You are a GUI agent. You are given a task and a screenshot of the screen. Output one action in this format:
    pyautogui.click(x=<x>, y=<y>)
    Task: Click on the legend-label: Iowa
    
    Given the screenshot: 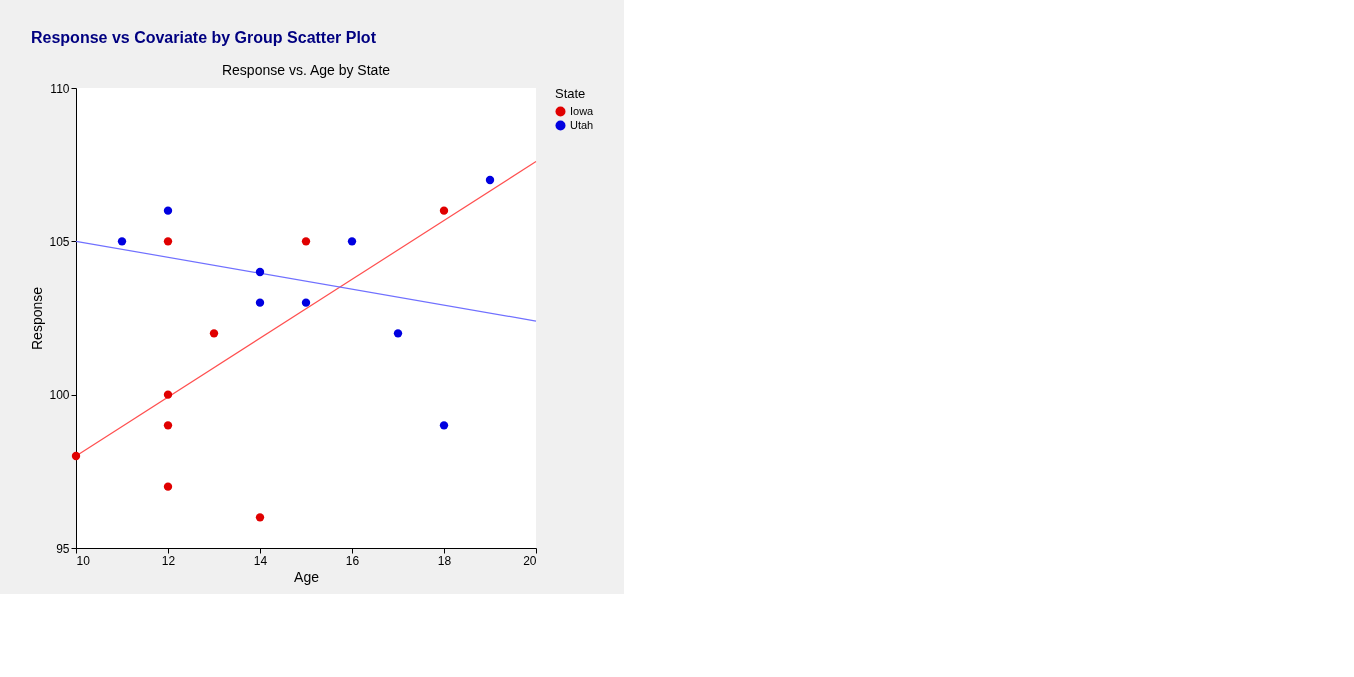 What is the action you would take?
    pyautogui.click(x=582, y=110)
    